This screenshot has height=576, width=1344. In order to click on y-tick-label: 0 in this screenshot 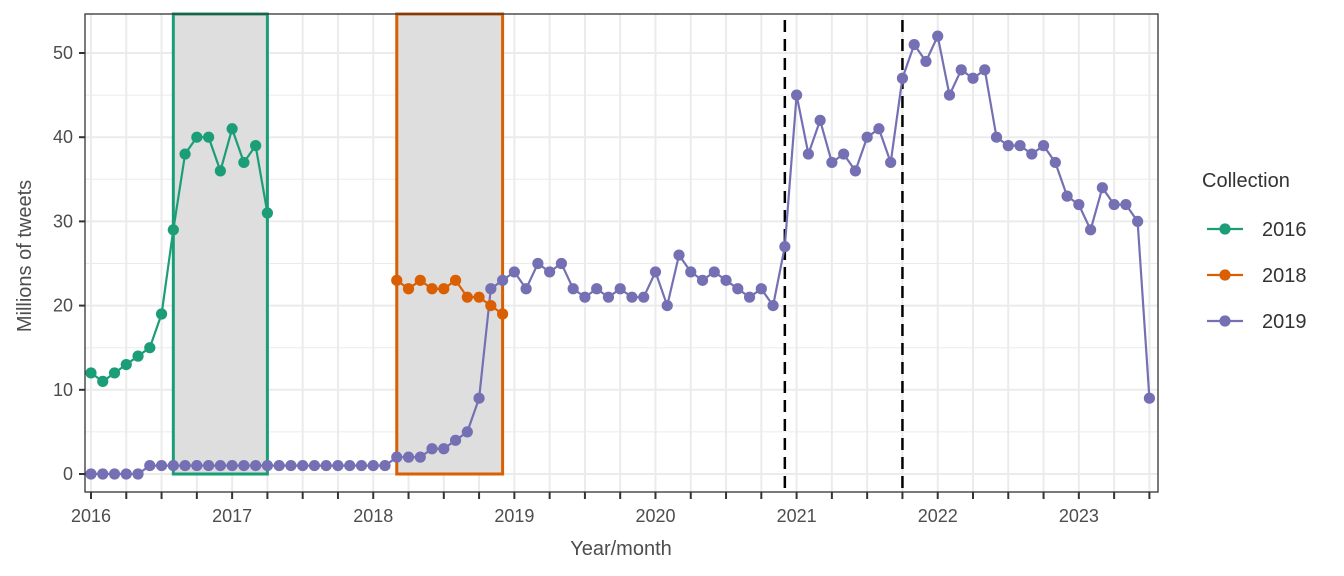, I will do `click(68, 474)`.